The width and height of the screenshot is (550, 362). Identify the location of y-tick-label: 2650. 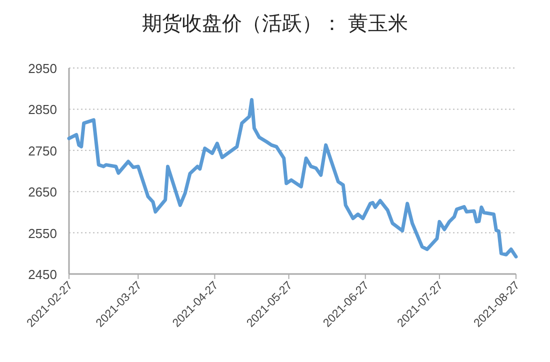
(42, 192).